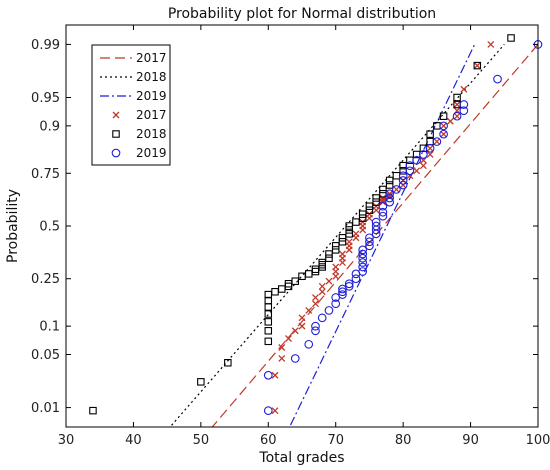 The height and width of the screenshot is (470, 550). I want to click on y-tick-label: 0.25, so click(45, 279).